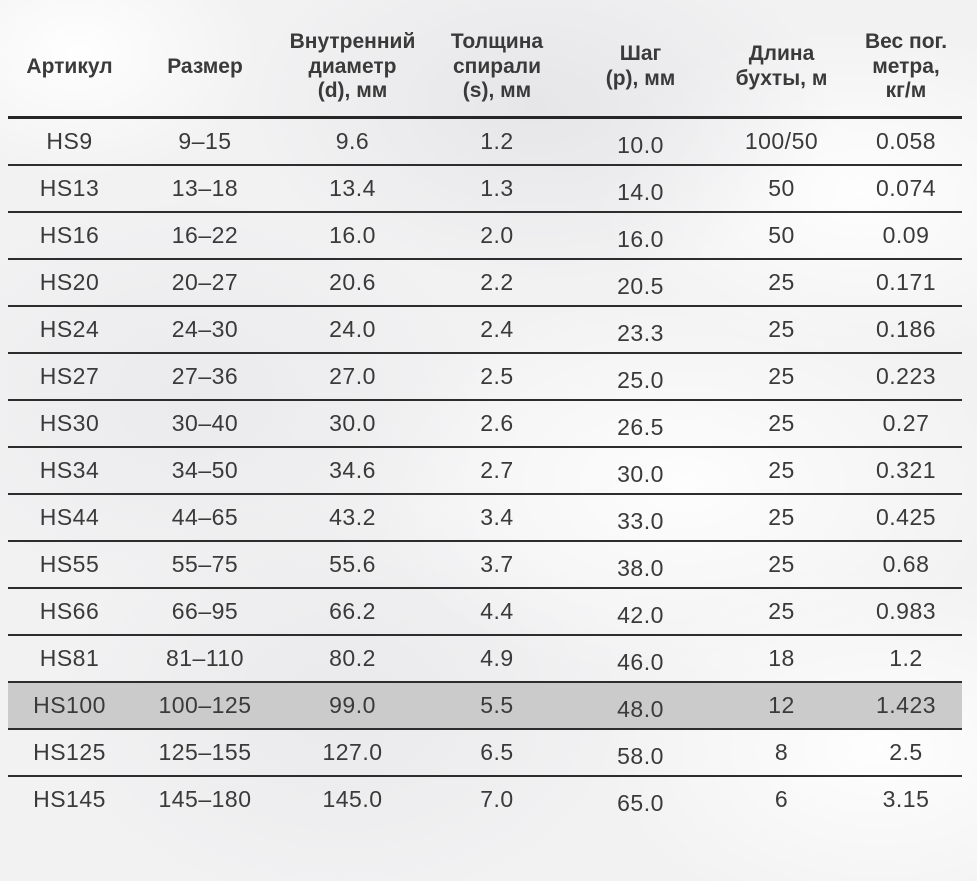  I want to click on article-cell: HS34, so click(69, 470).